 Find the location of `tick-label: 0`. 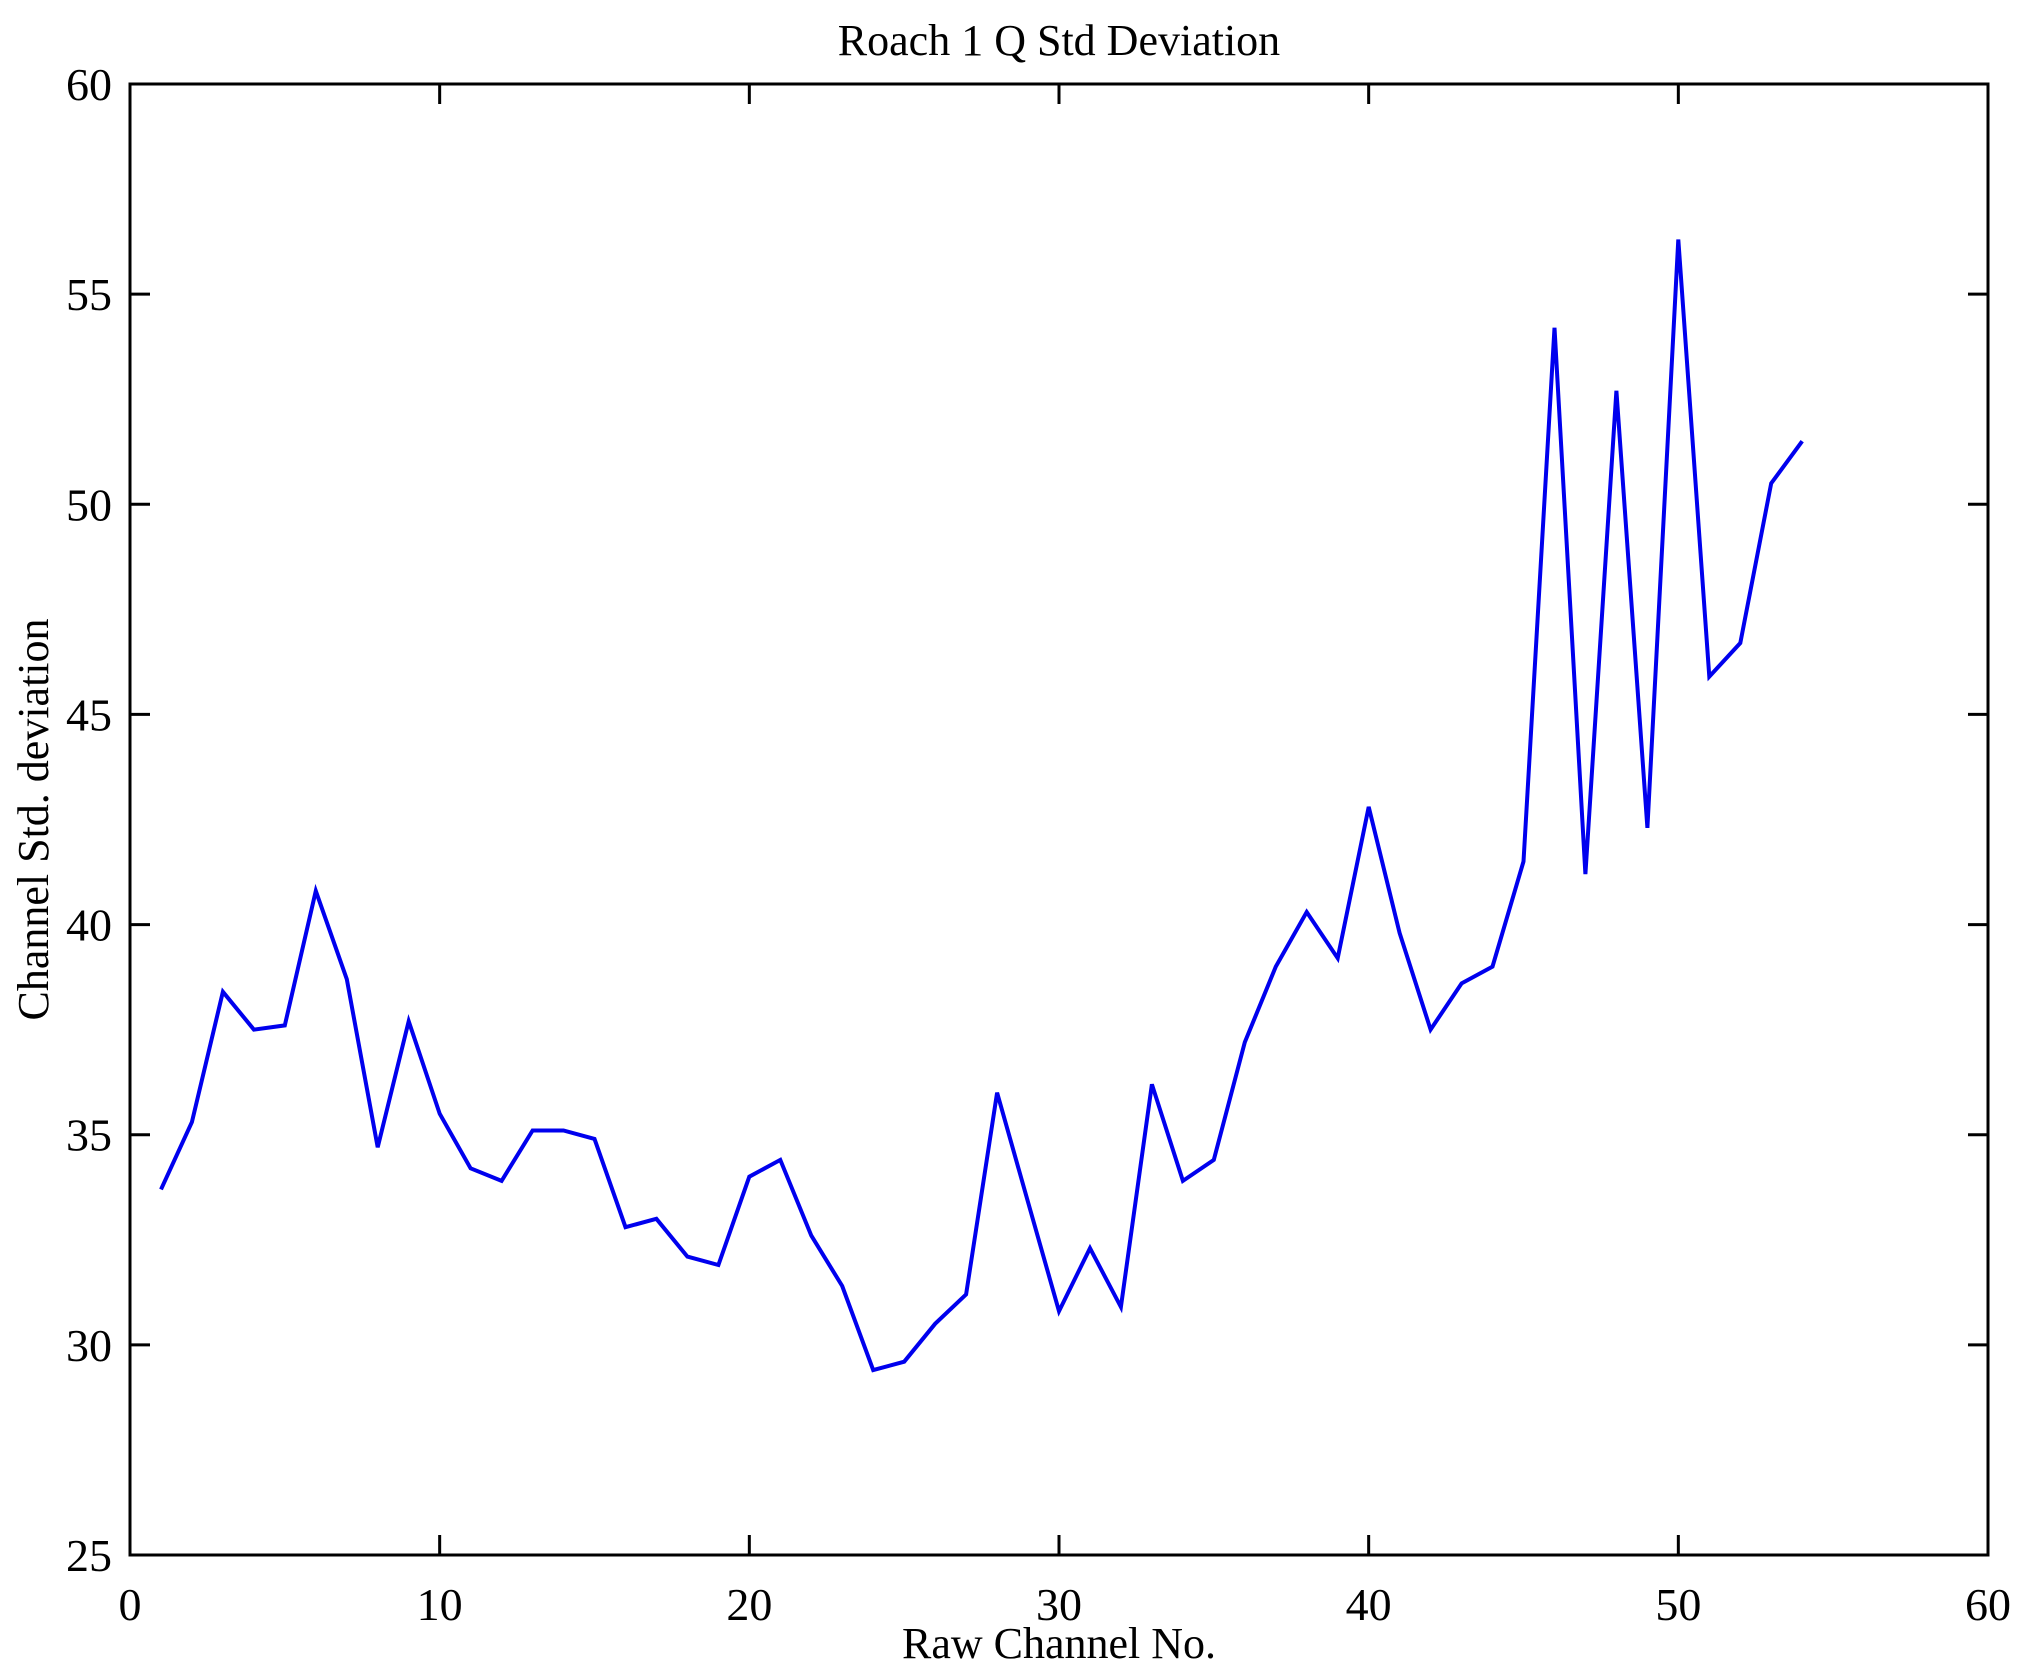

tick-label: 0 is located at coordinates (130, 1604).